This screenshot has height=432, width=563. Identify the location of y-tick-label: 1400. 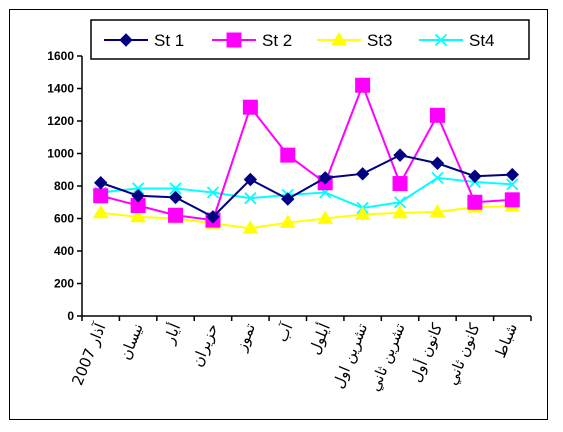
(60, 89).